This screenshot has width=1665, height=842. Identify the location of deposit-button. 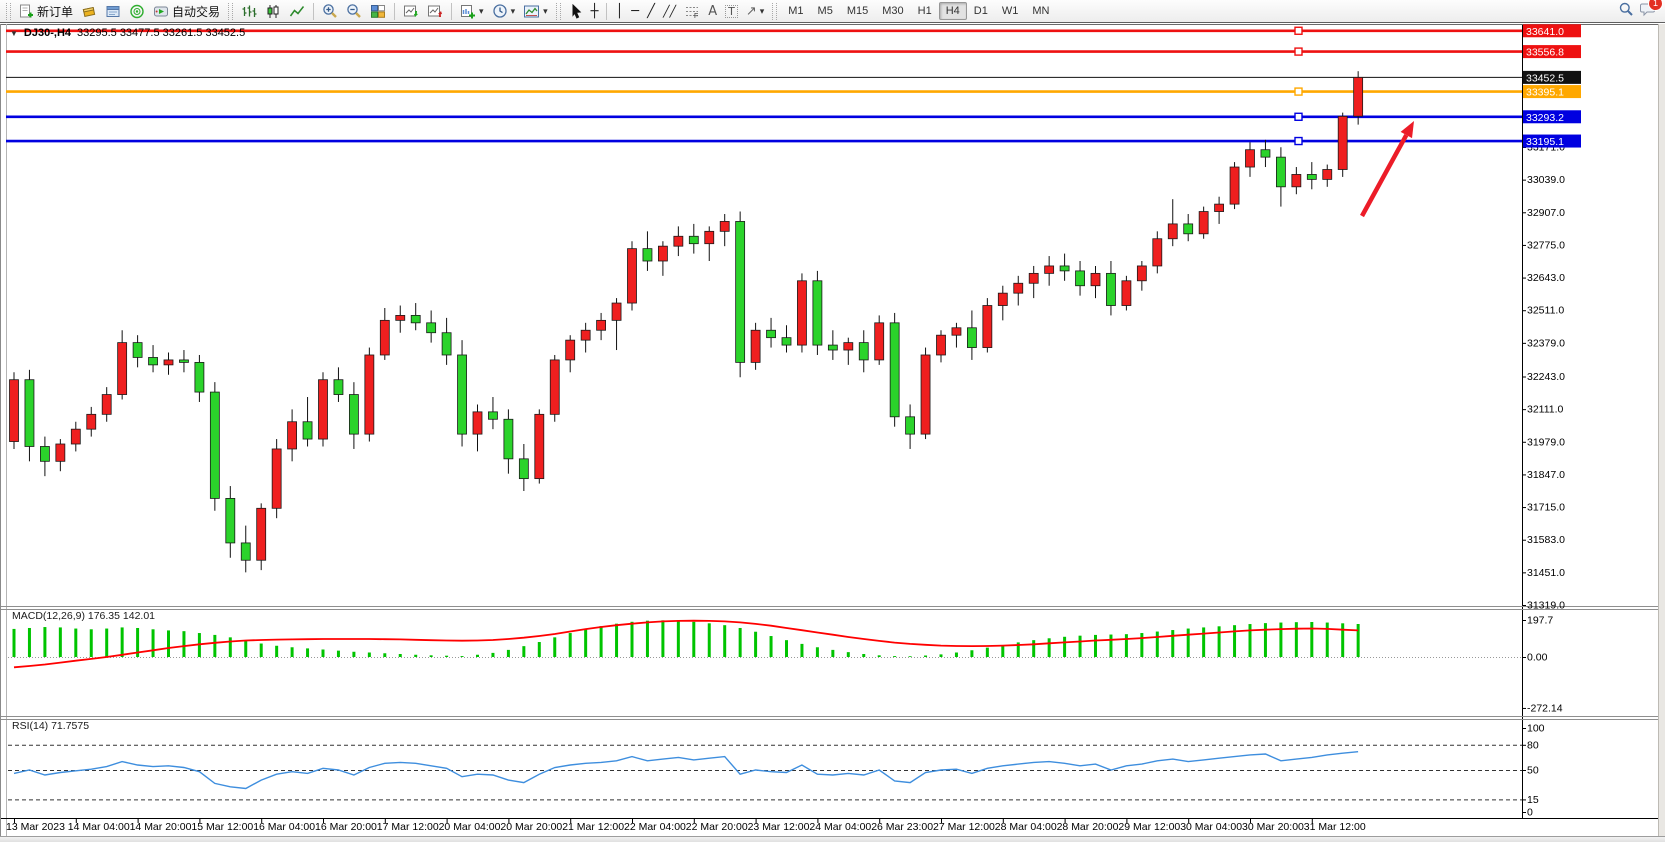
(89, 11).